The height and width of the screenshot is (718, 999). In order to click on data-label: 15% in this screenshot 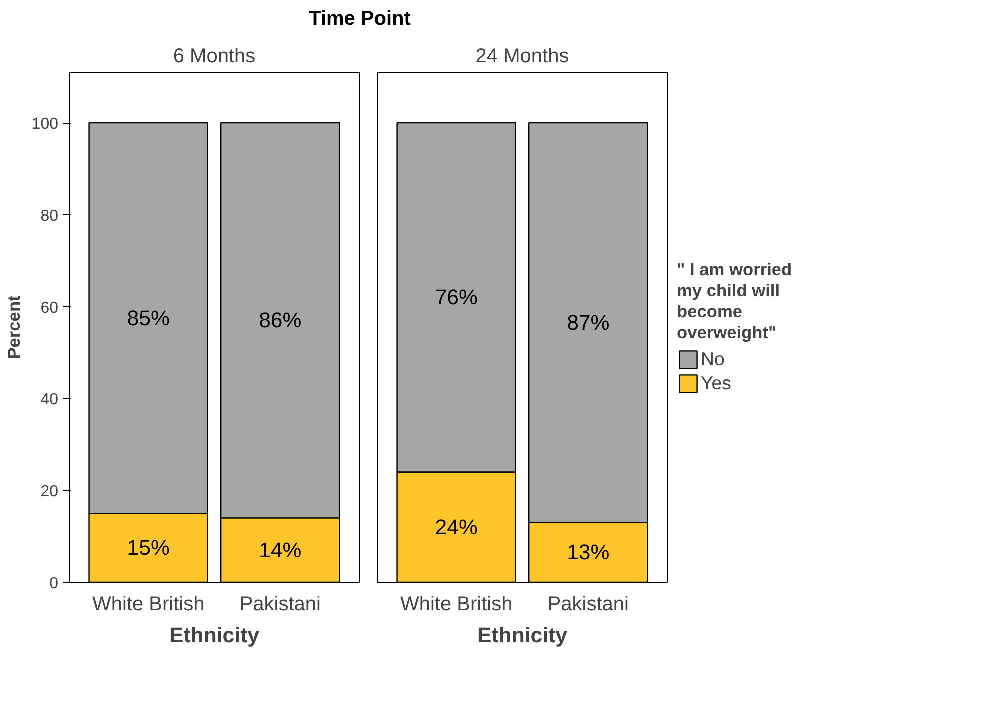, I will do `click(148, 548)`.